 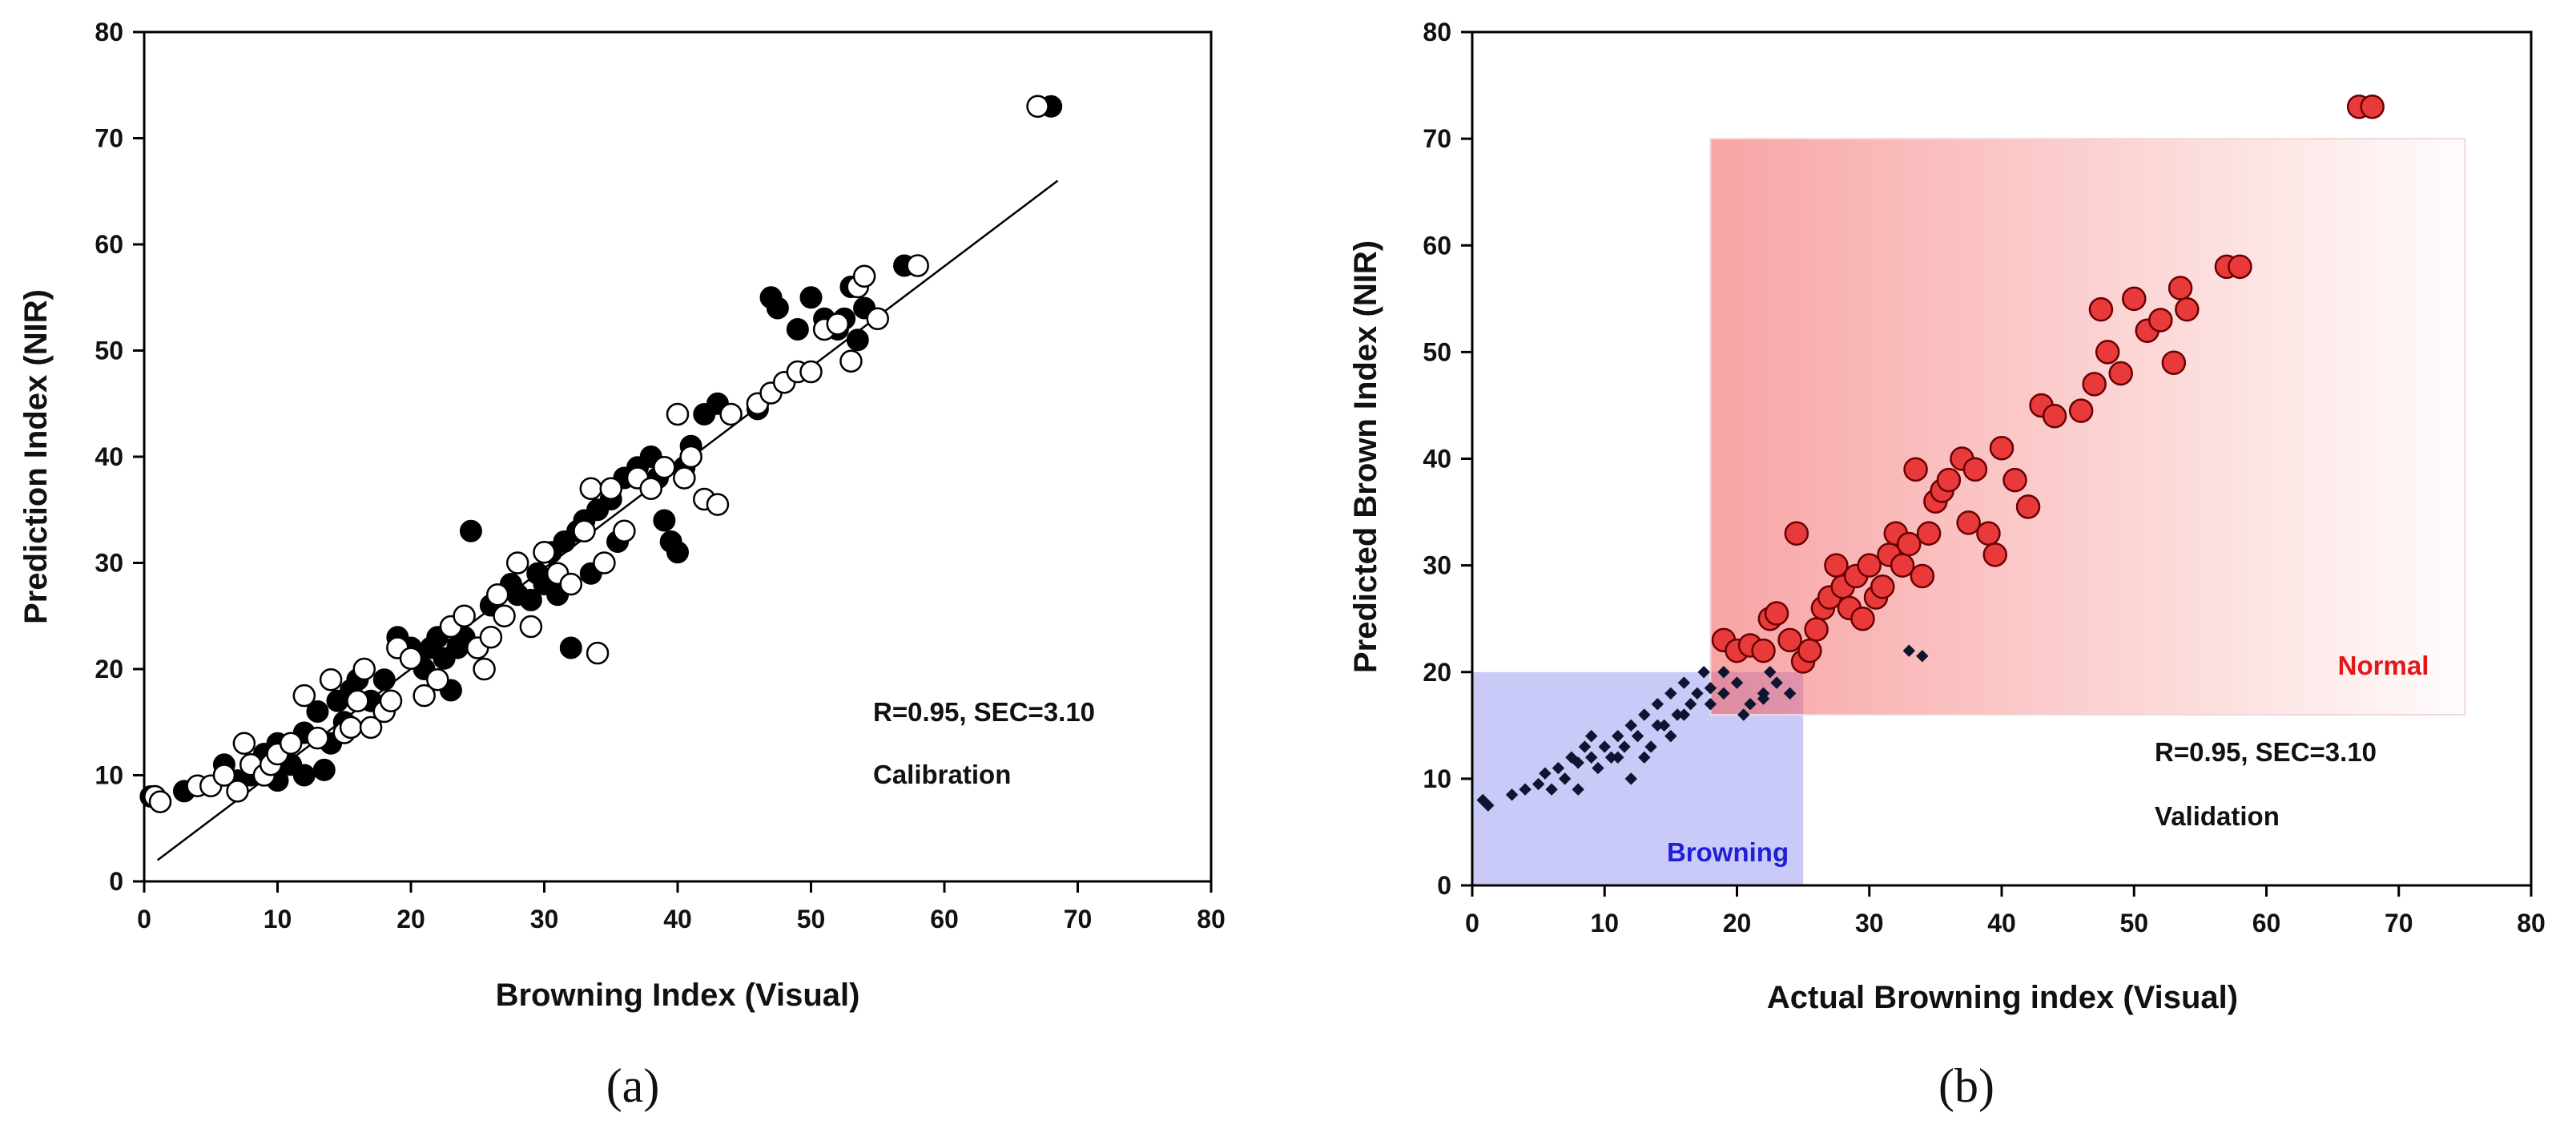 What do you see at coordinates (109, 563) in the screenshot?
I see `y-tick-label: 30` at bounding box center [109, 563].